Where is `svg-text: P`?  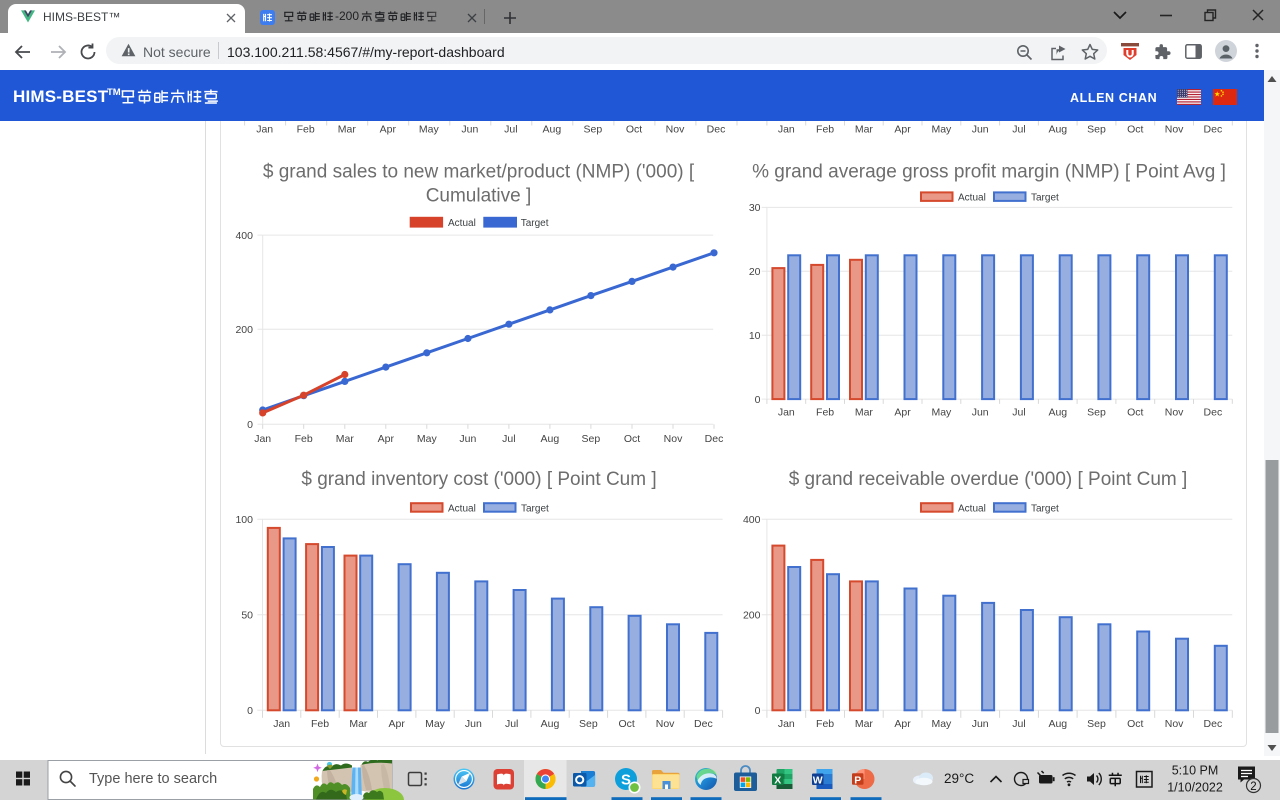 svg-text: P is located at coordinates (857, 780).